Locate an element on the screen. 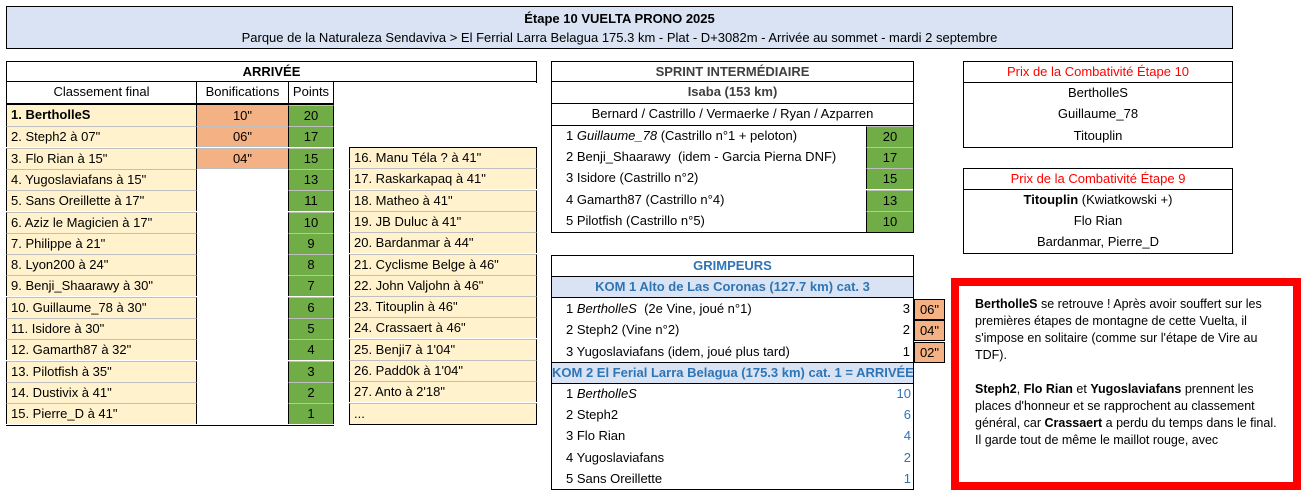  kom2-row: 2 Steph2 is located at coordinates (702, 415).